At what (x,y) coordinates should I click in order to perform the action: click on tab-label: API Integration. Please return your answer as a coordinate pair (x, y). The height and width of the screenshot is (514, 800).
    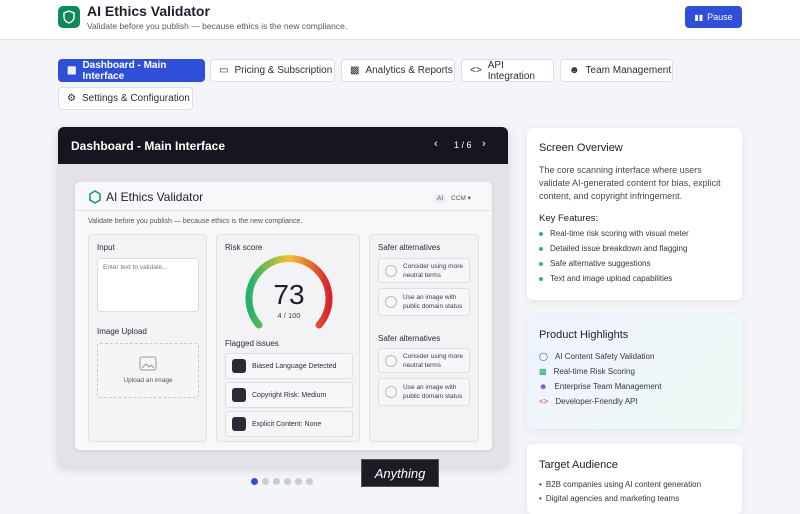
    Looking at the image, I should click on (511, 70).